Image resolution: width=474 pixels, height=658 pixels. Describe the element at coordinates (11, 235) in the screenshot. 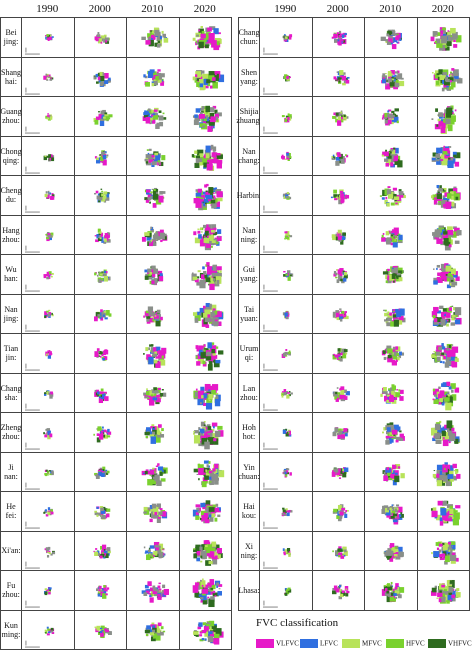

I see `city-name: Hang zhou:` at that location.